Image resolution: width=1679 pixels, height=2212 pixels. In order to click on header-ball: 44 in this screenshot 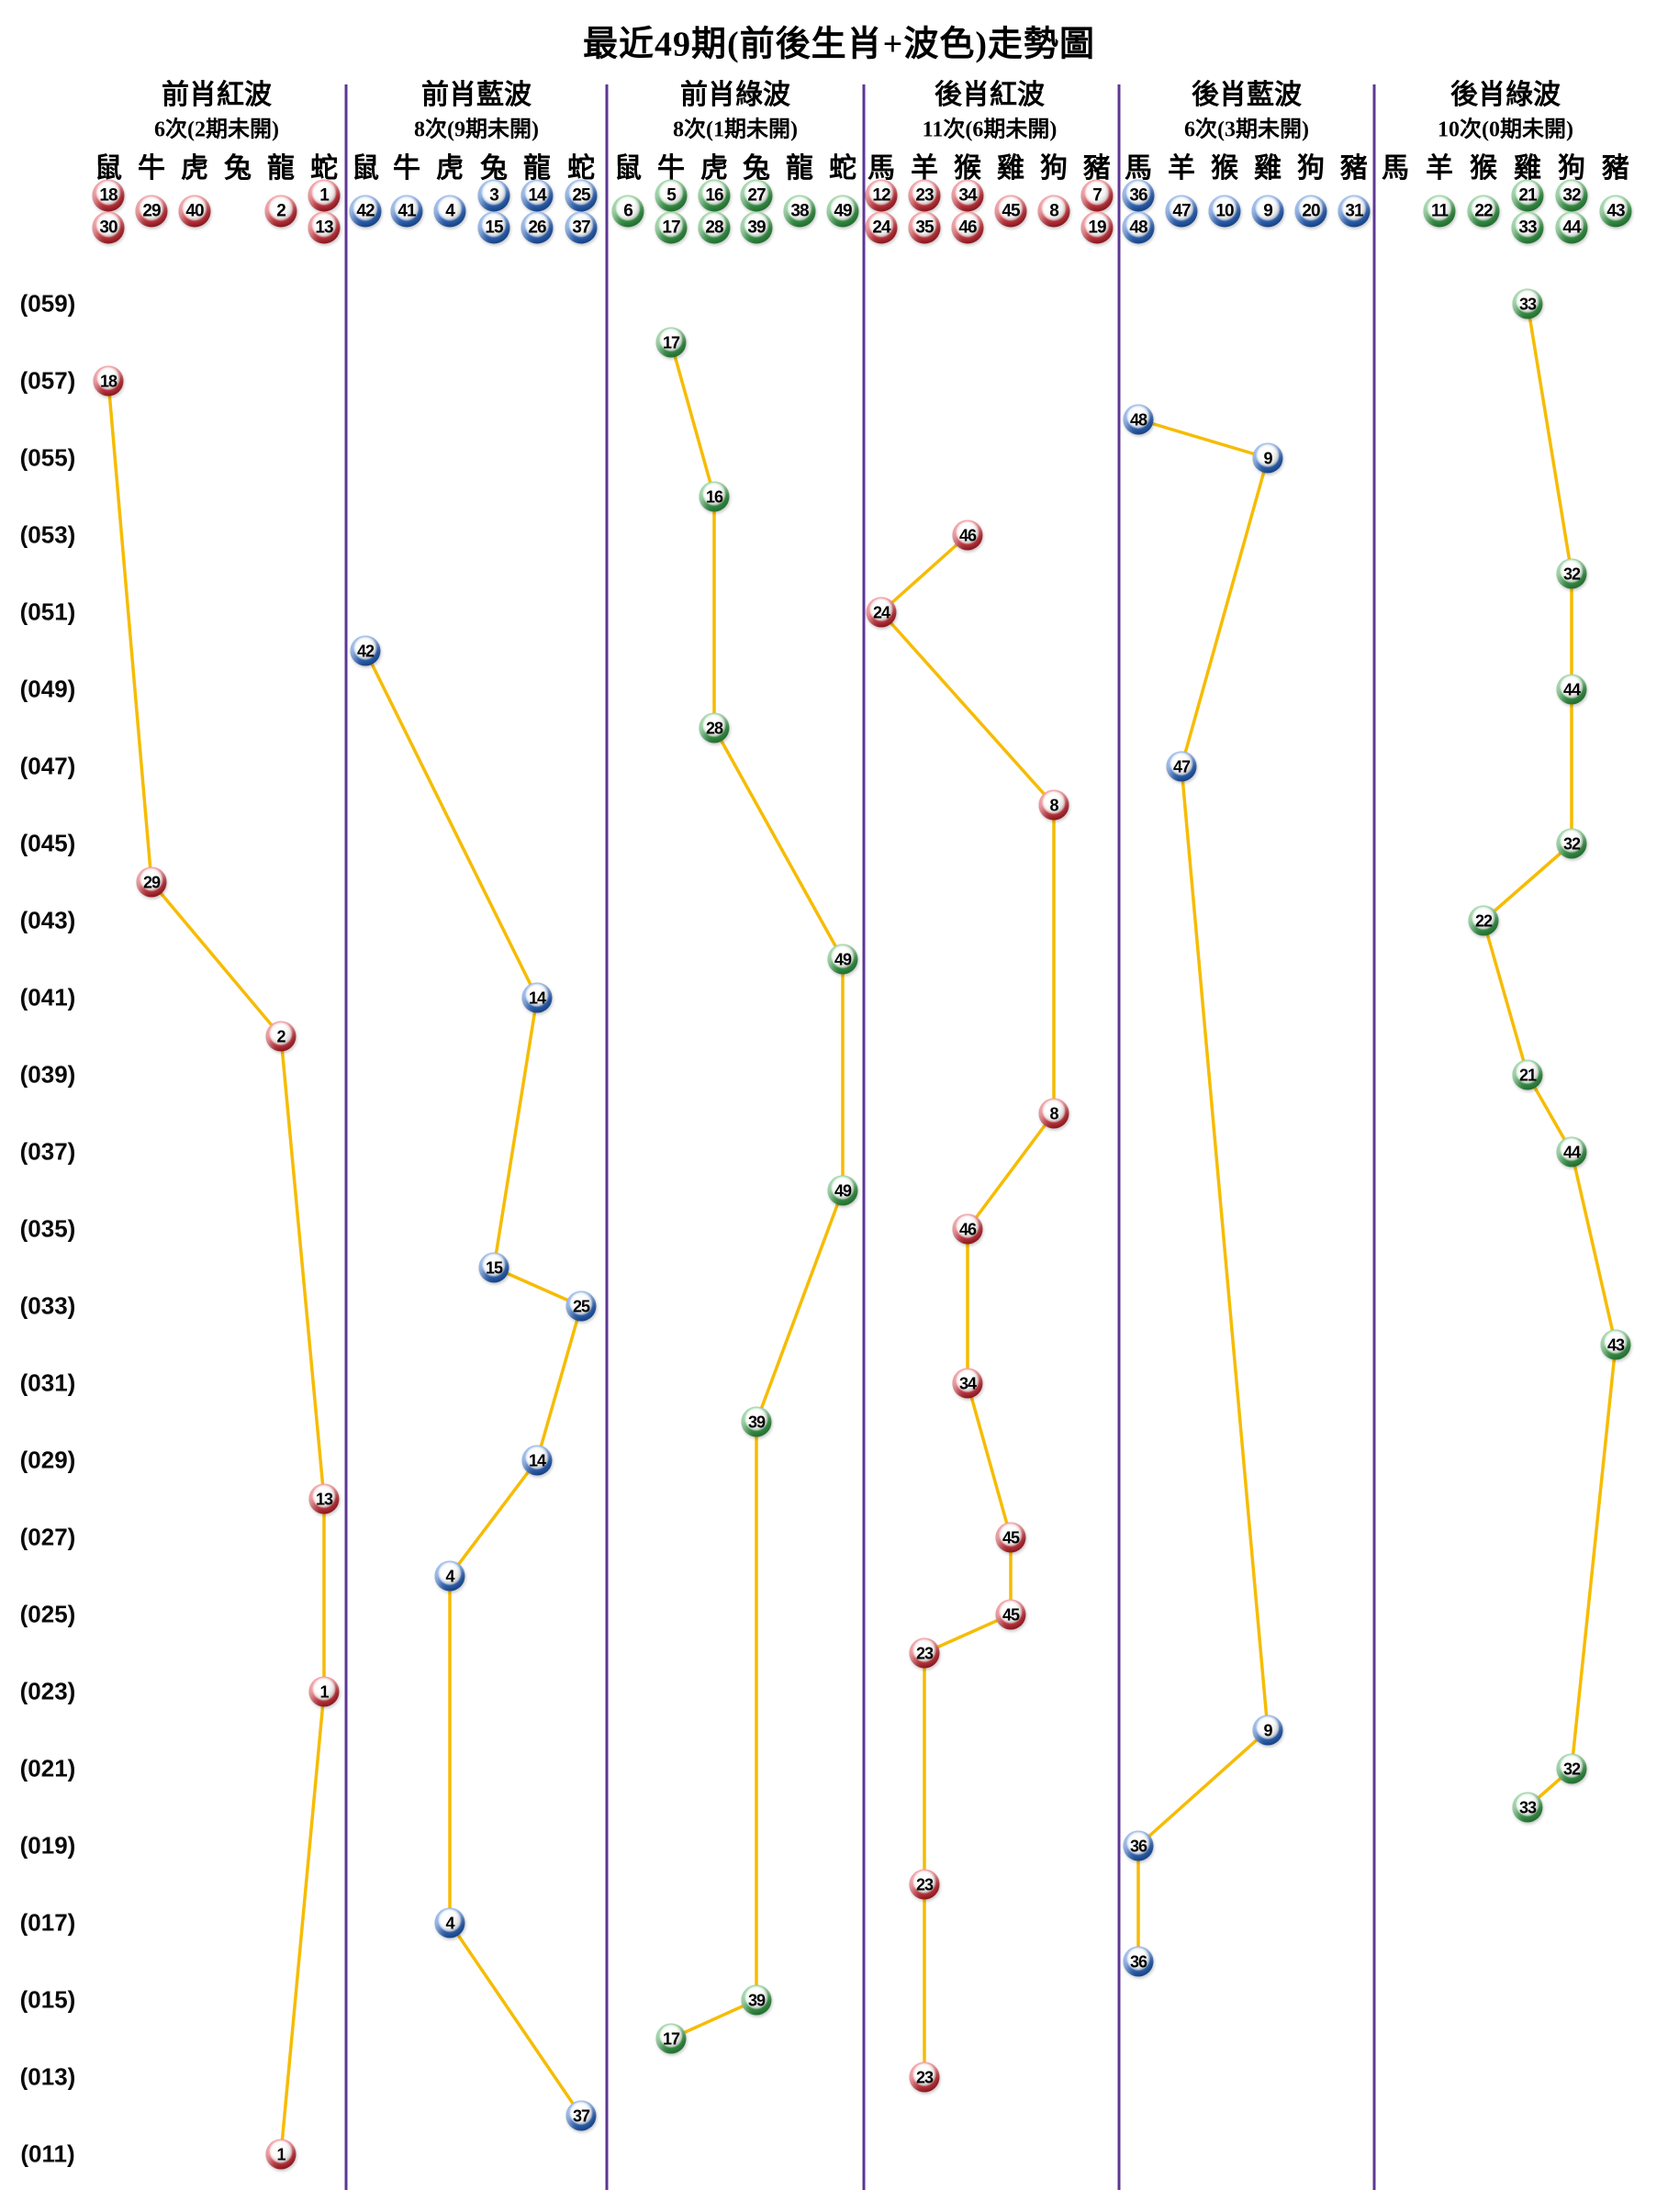, I will do `click(1571, 227)`.